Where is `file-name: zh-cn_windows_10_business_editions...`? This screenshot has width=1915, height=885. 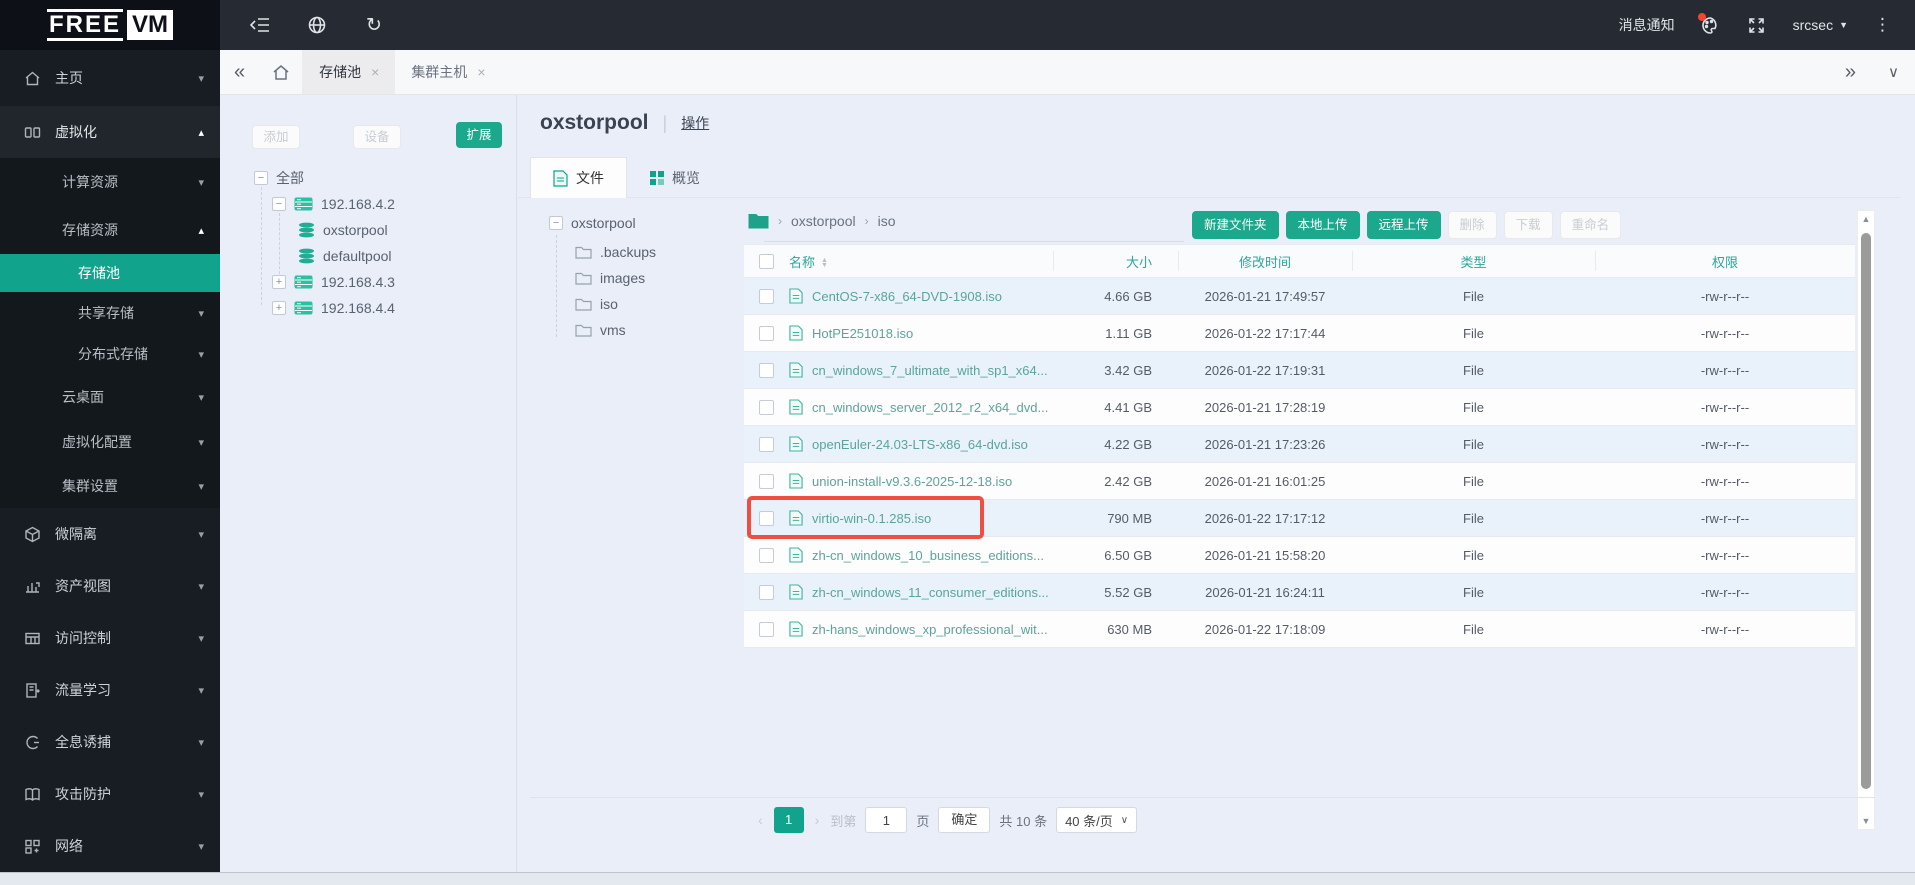 file-name: zh-cn_windows_10_business_editions... is located at coordinates (928, 555).